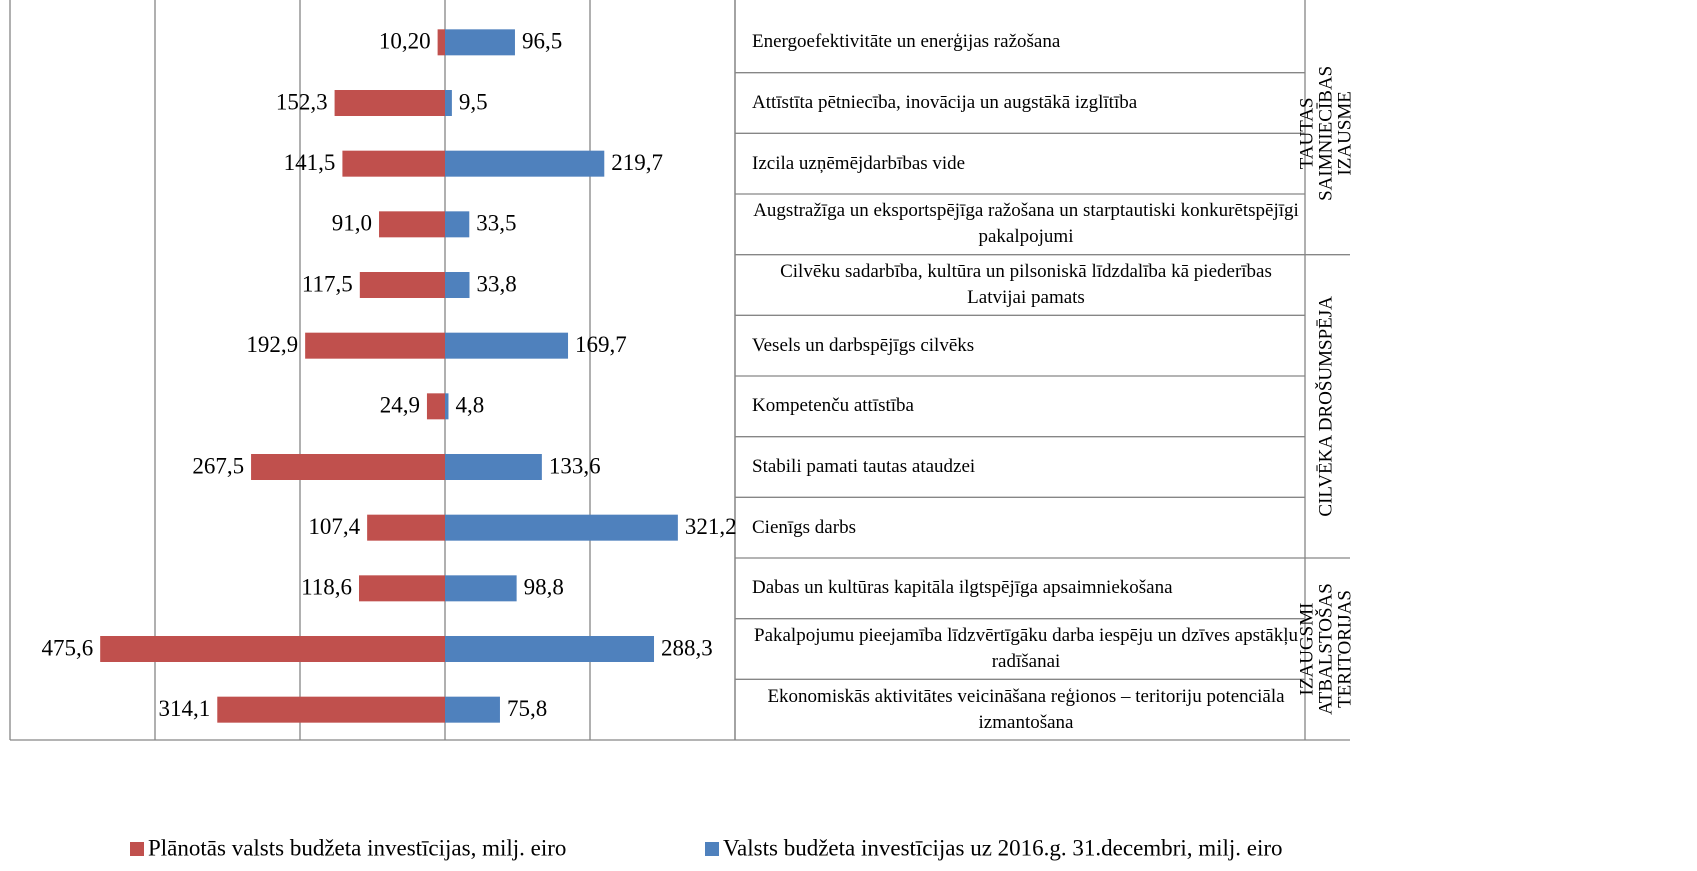  I want to click on group-label-line: IZAUGSMI, so click(1307, 649).